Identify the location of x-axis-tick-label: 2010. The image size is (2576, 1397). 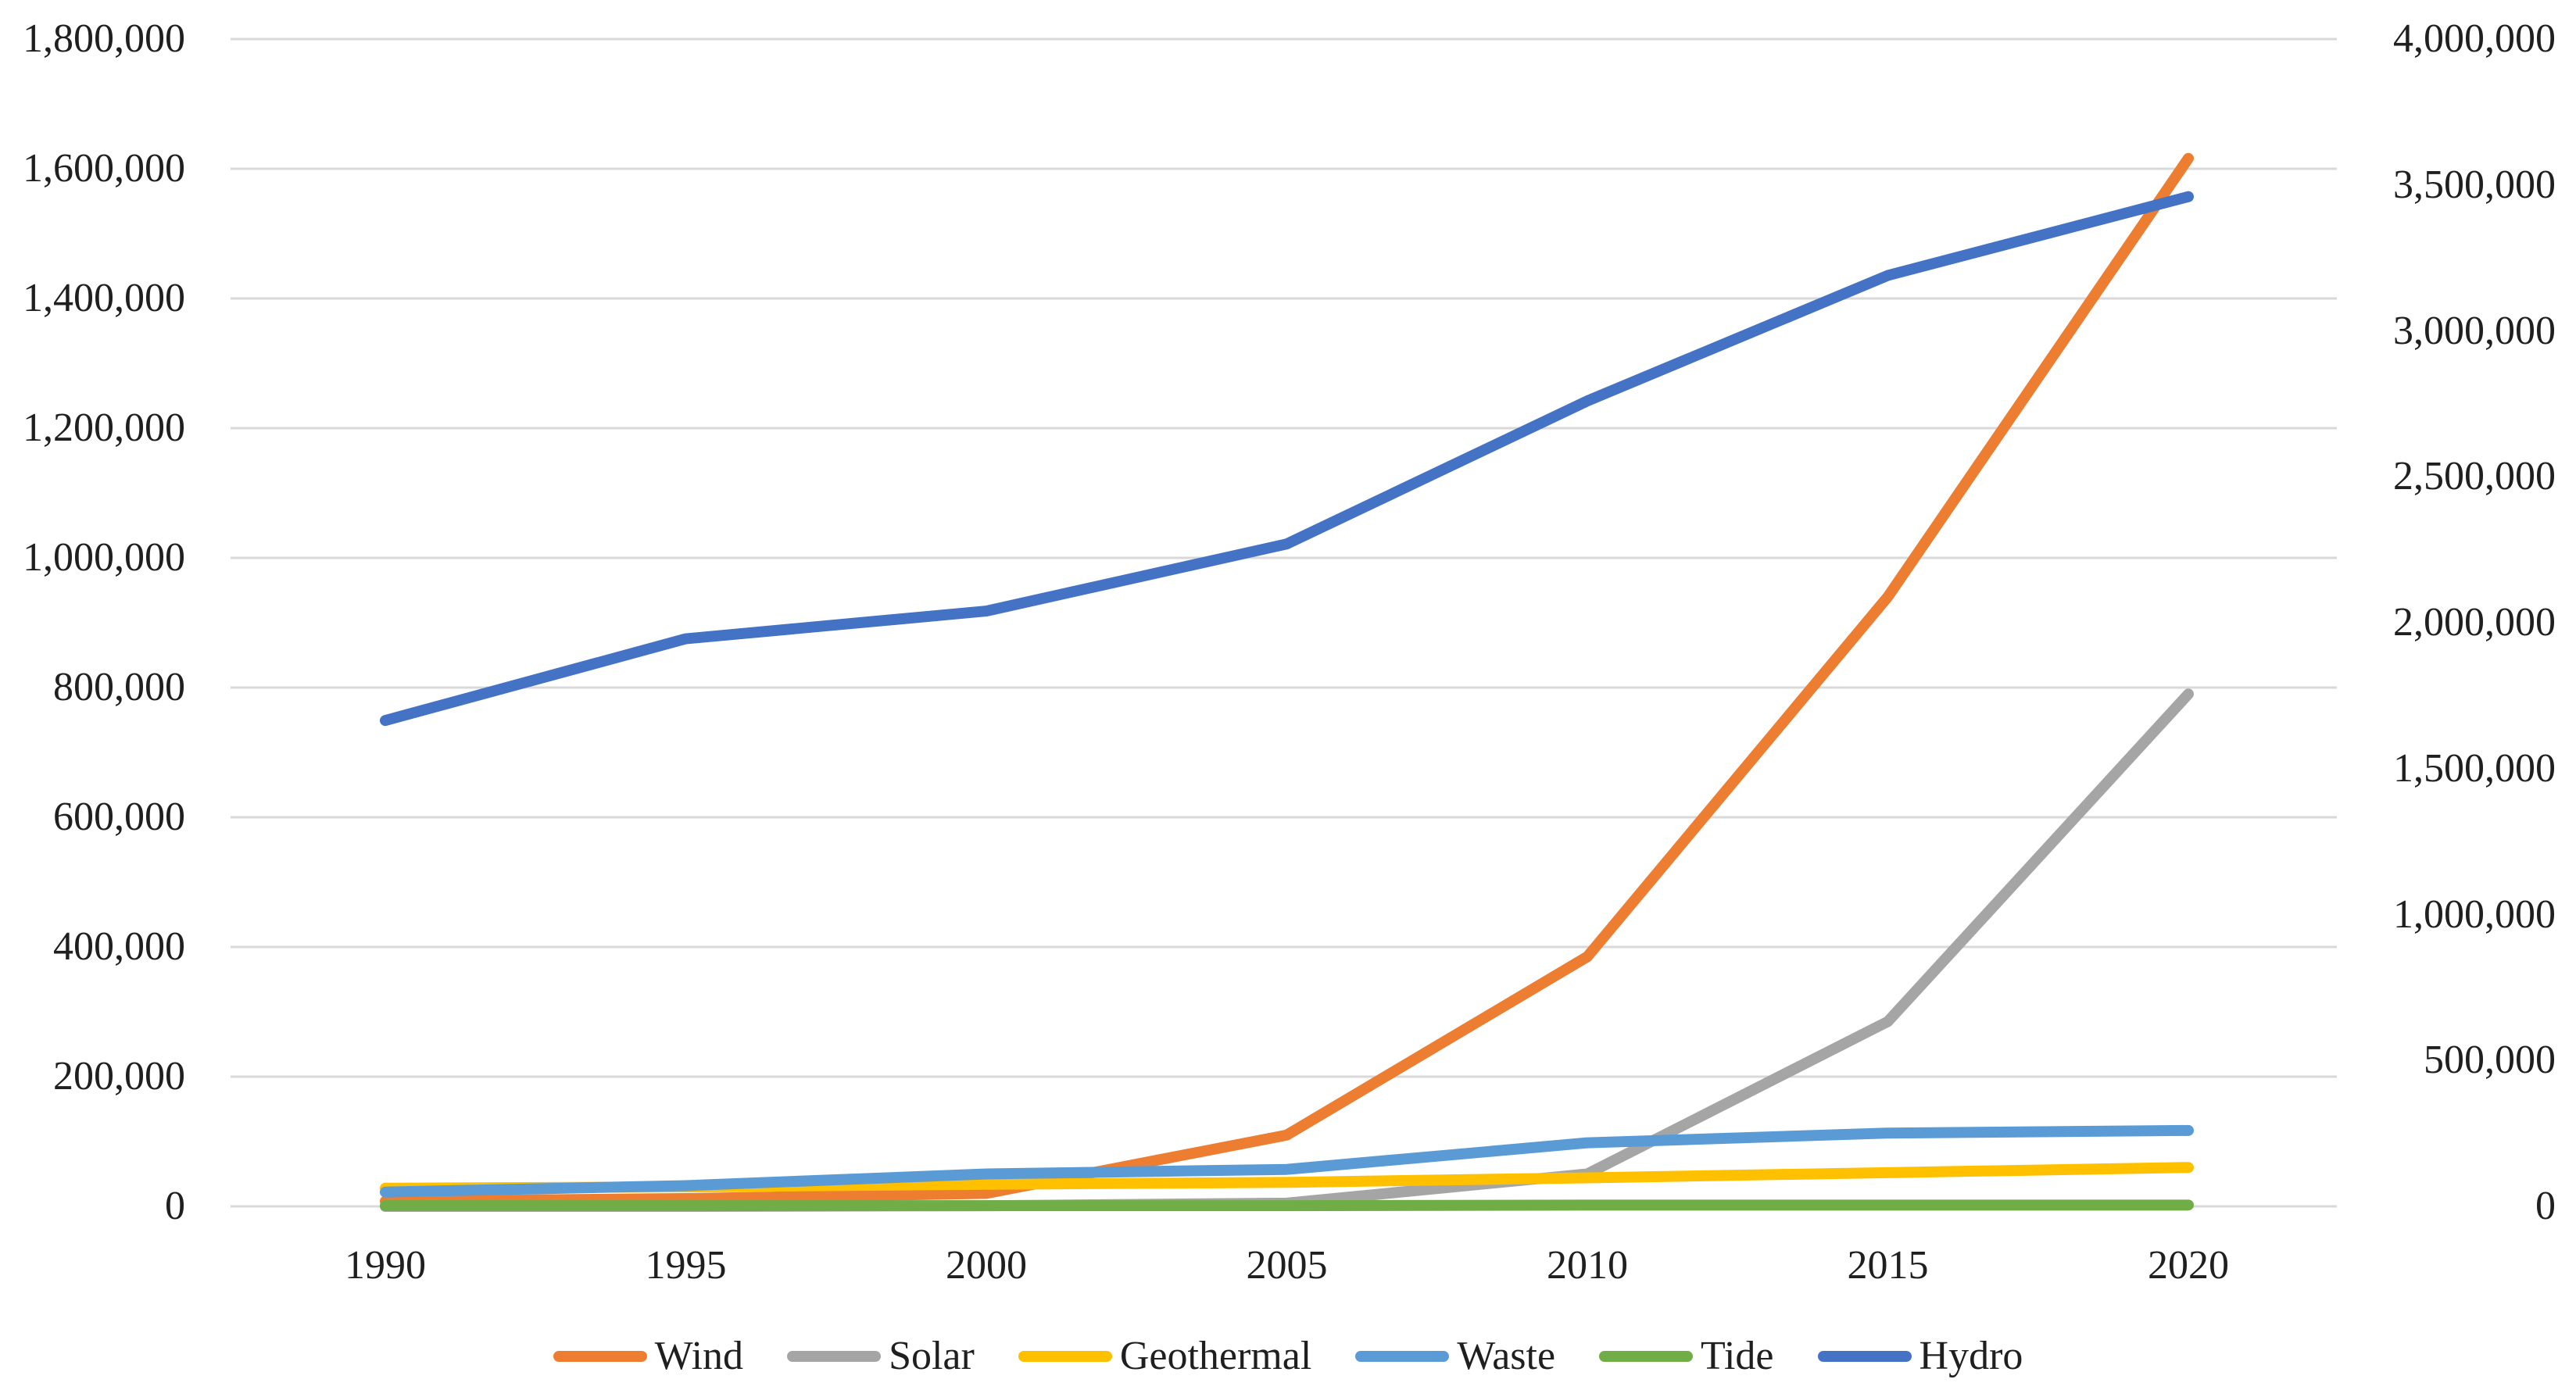
(1587, 1265).